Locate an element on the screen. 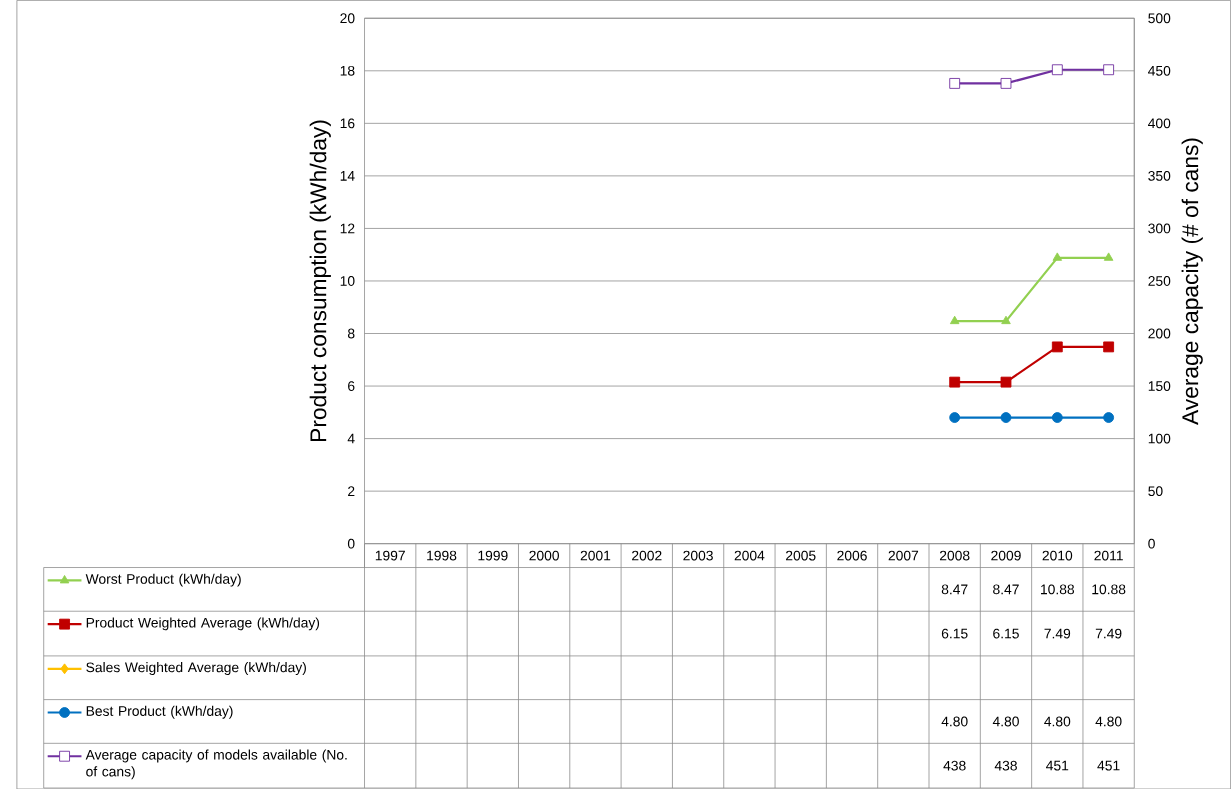 The width and height of the screenshot is (1231, 789). y2-tick-label: 250 is located at coordinates (1159, 280).